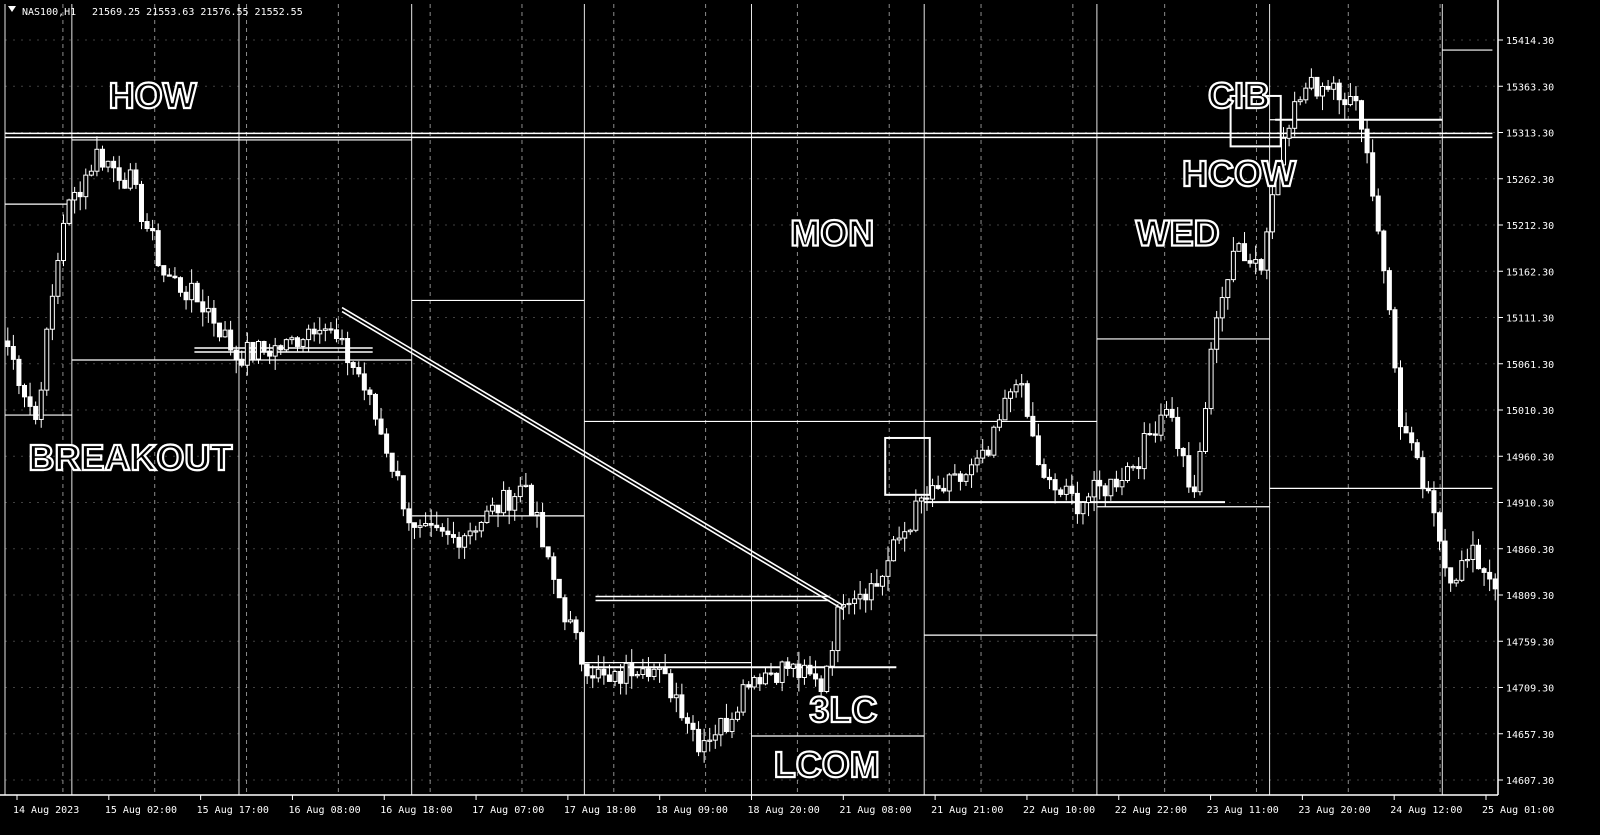  Describe the element at coordinates (1530, 411) in the screenshot. I see `y-tick-label: 15010.30` at that location.